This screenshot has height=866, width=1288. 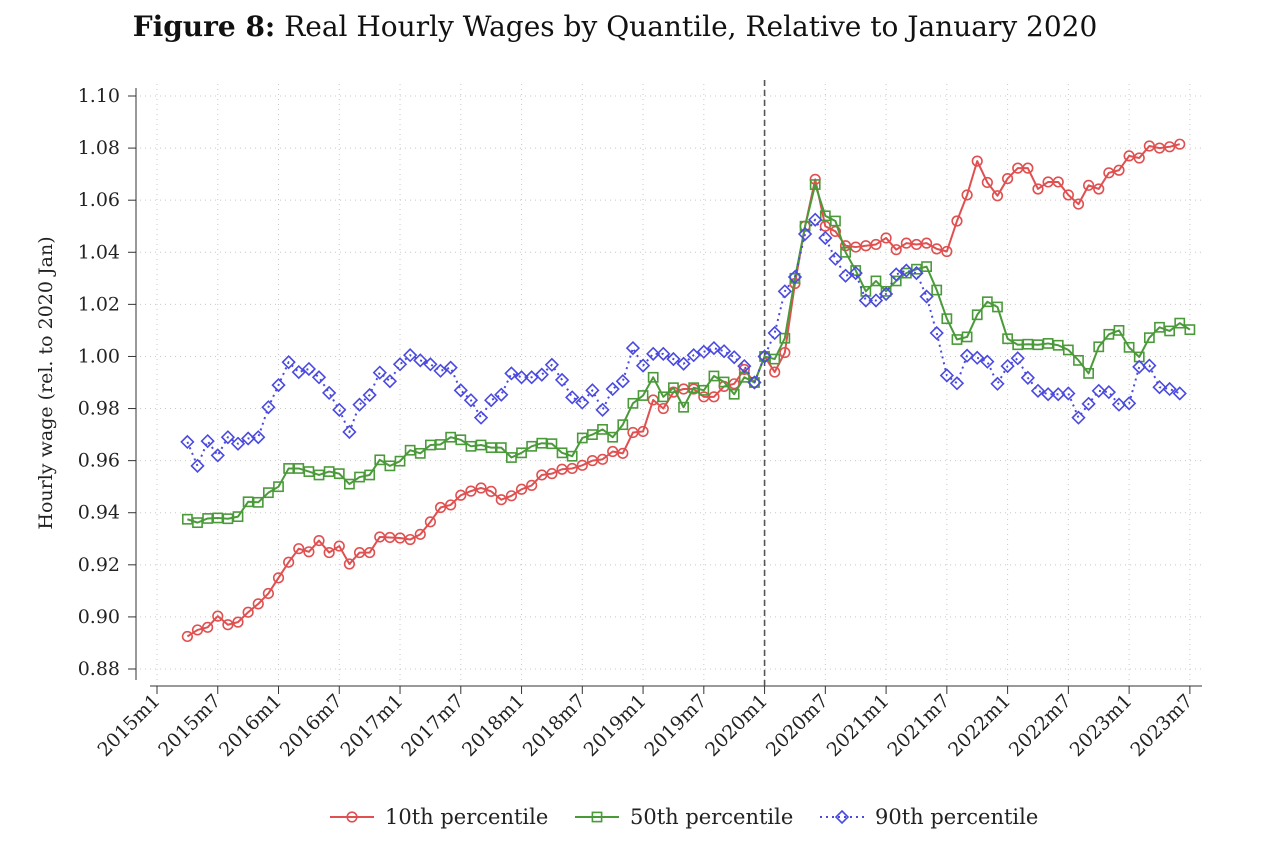 What do you see at coordinates (711, 817) in the screenshot?
I see `legend-label: 50th percentile` at bounding box center [711, 817].